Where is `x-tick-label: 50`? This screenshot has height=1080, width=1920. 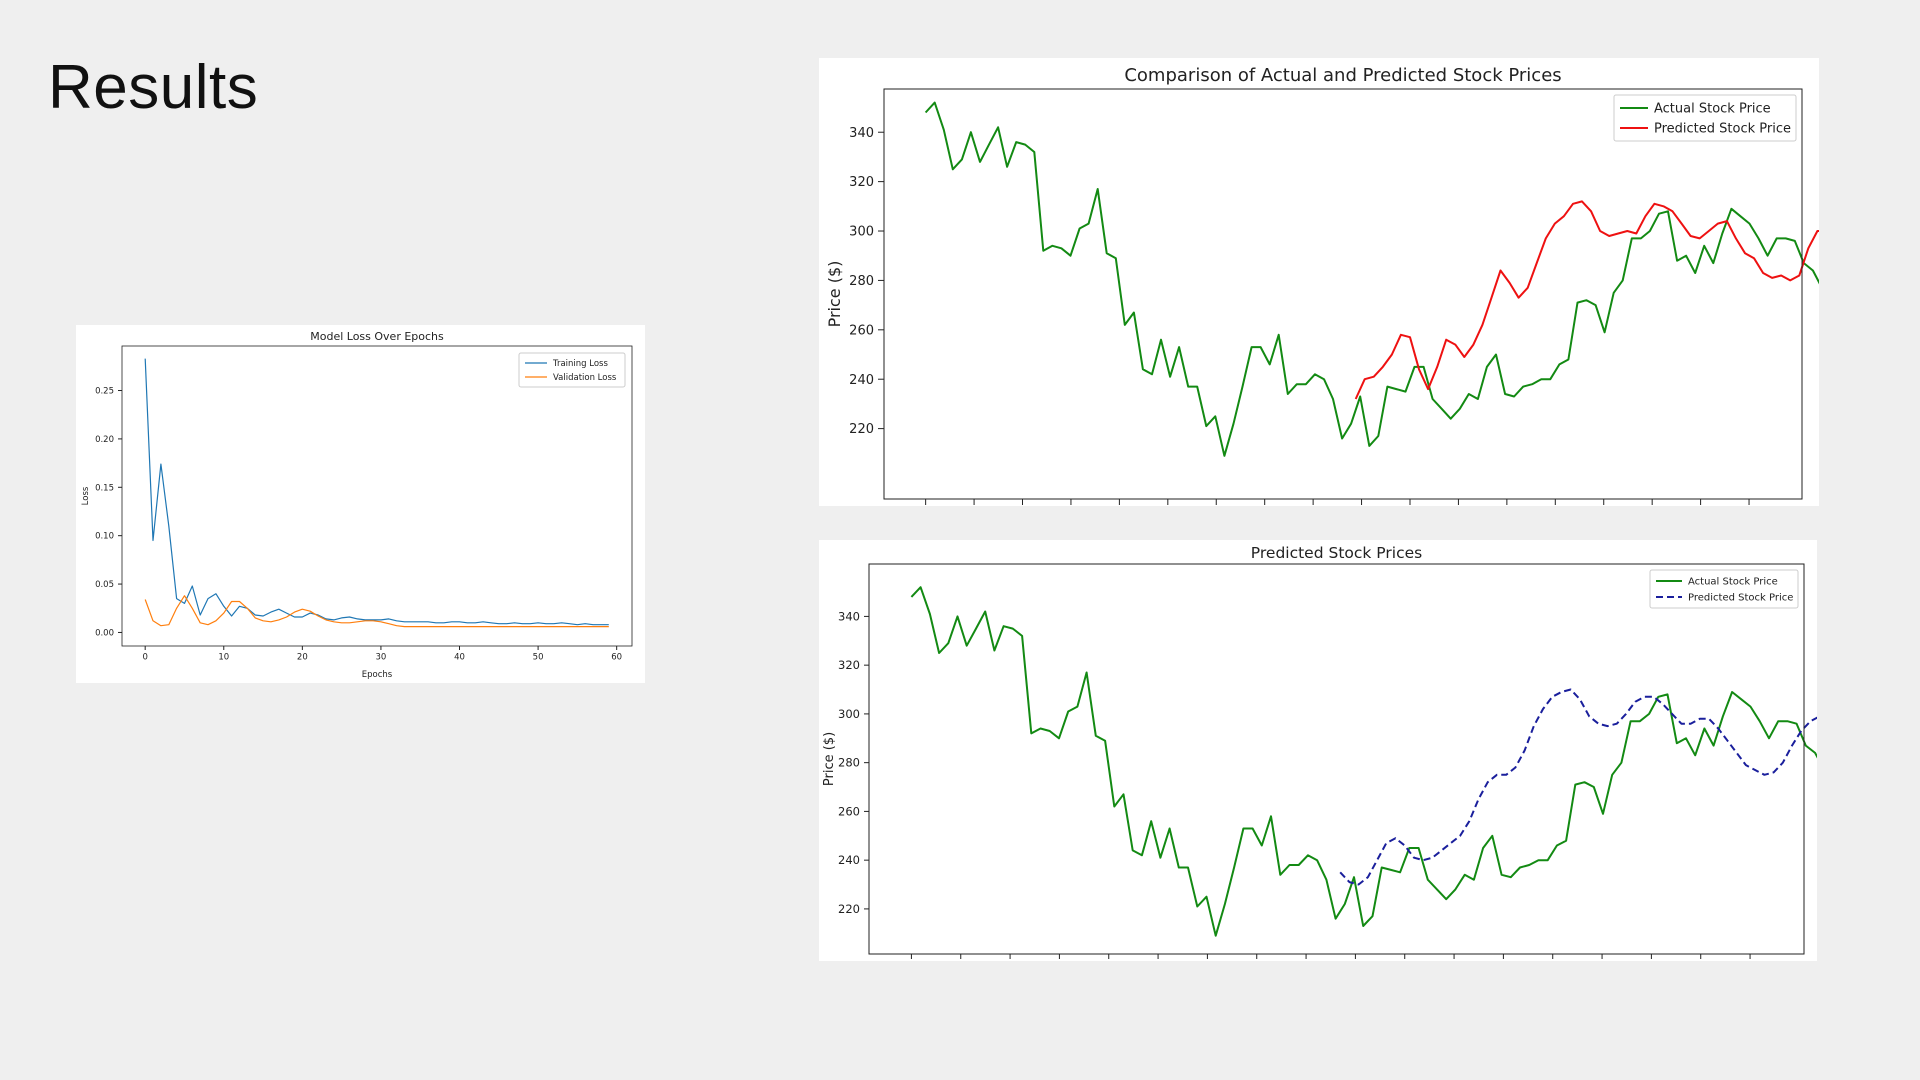
x-tick-label: 50 is located at coordinates (538, 658).